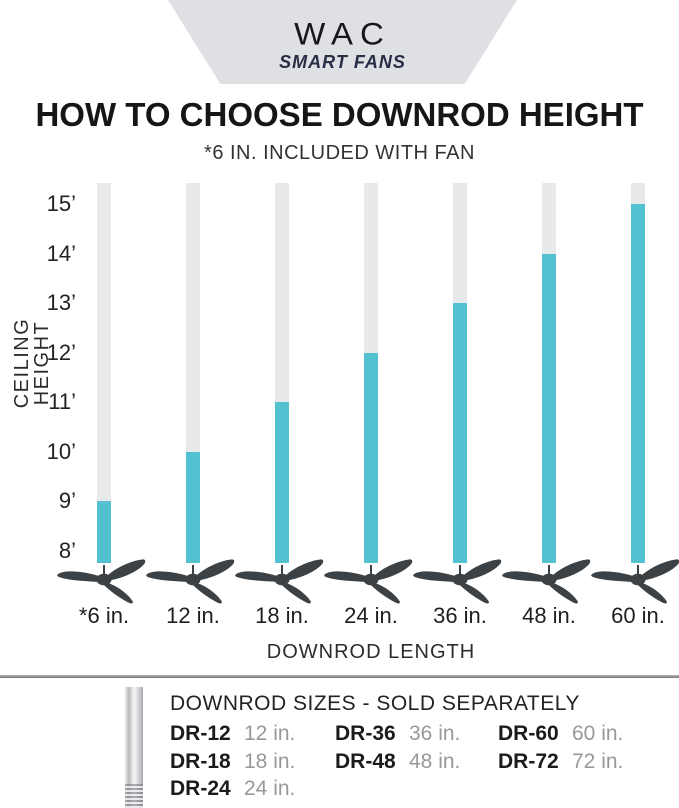  I want to click on y-tick-label: 14’, so click(61, 253).